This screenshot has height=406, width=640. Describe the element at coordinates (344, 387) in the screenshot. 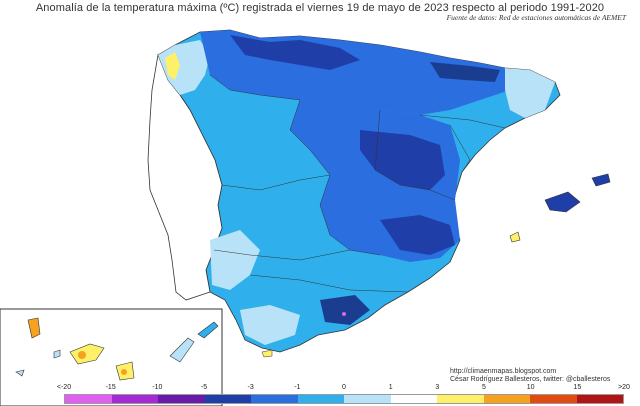

I see `legend-tick-label: 0` at that location.